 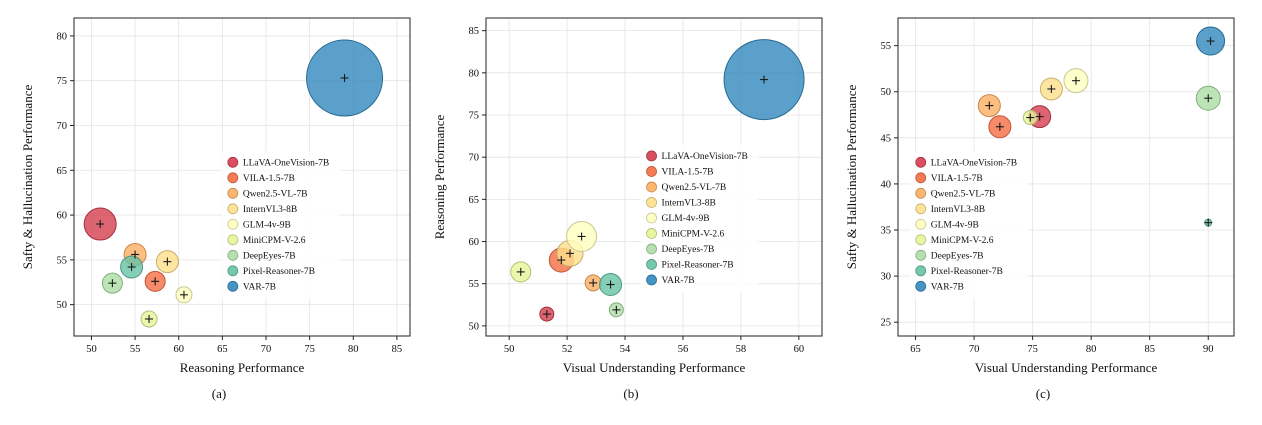 I want to click on x-axis-label: Reasoning Performance, so click(x=242, y=367).